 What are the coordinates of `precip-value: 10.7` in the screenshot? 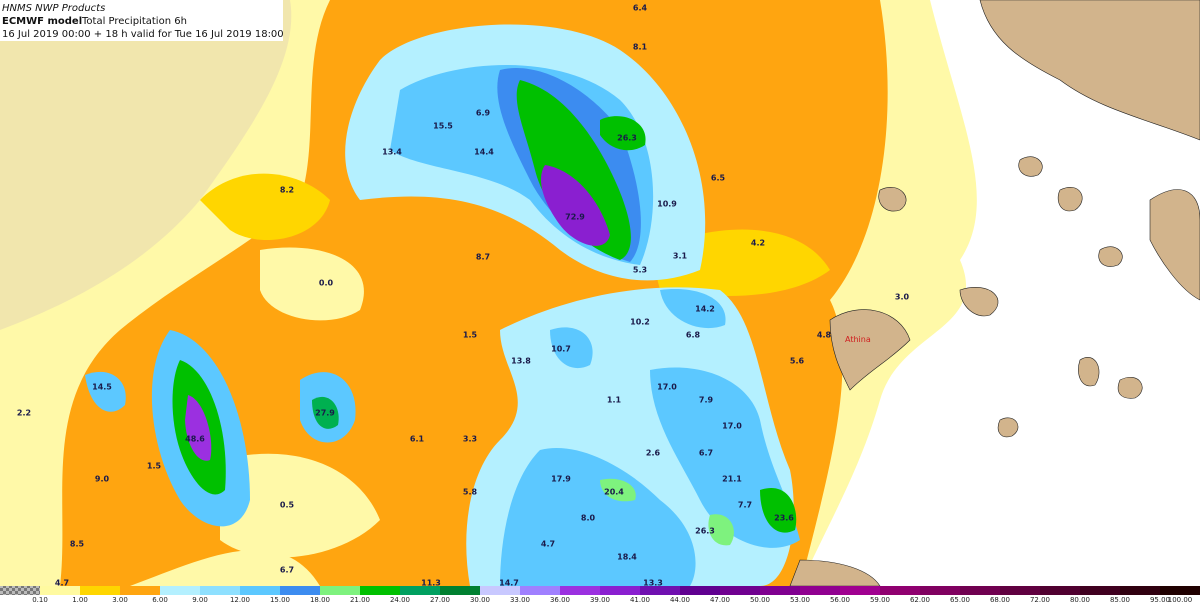 It's located at (561, 349).